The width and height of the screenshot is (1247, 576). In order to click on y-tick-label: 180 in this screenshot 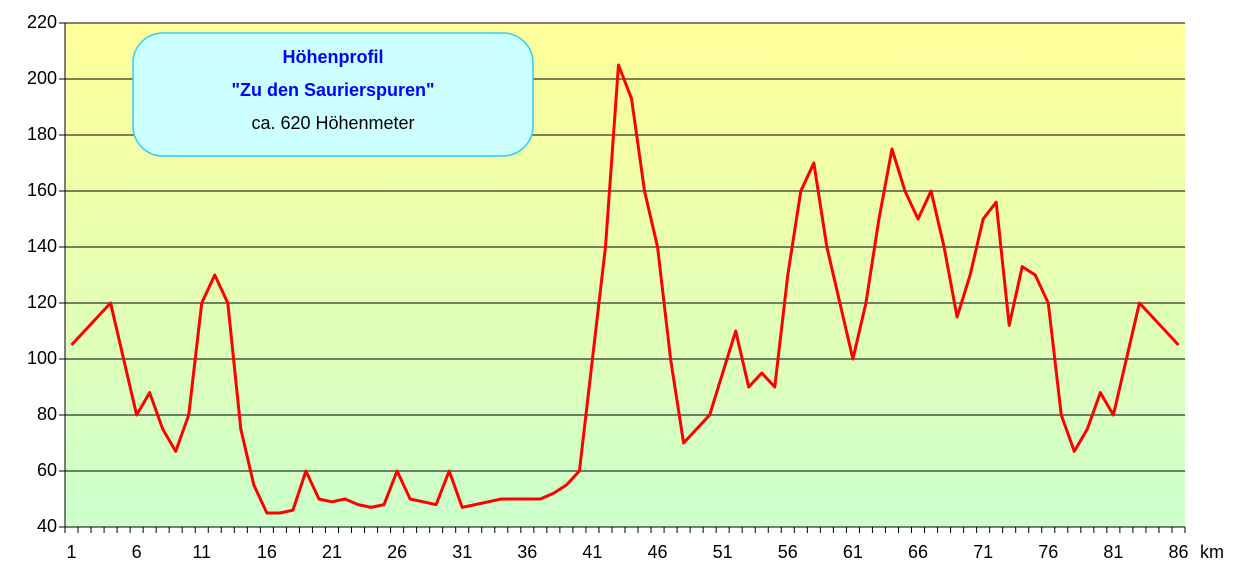, I will do `click(42, 134)`.